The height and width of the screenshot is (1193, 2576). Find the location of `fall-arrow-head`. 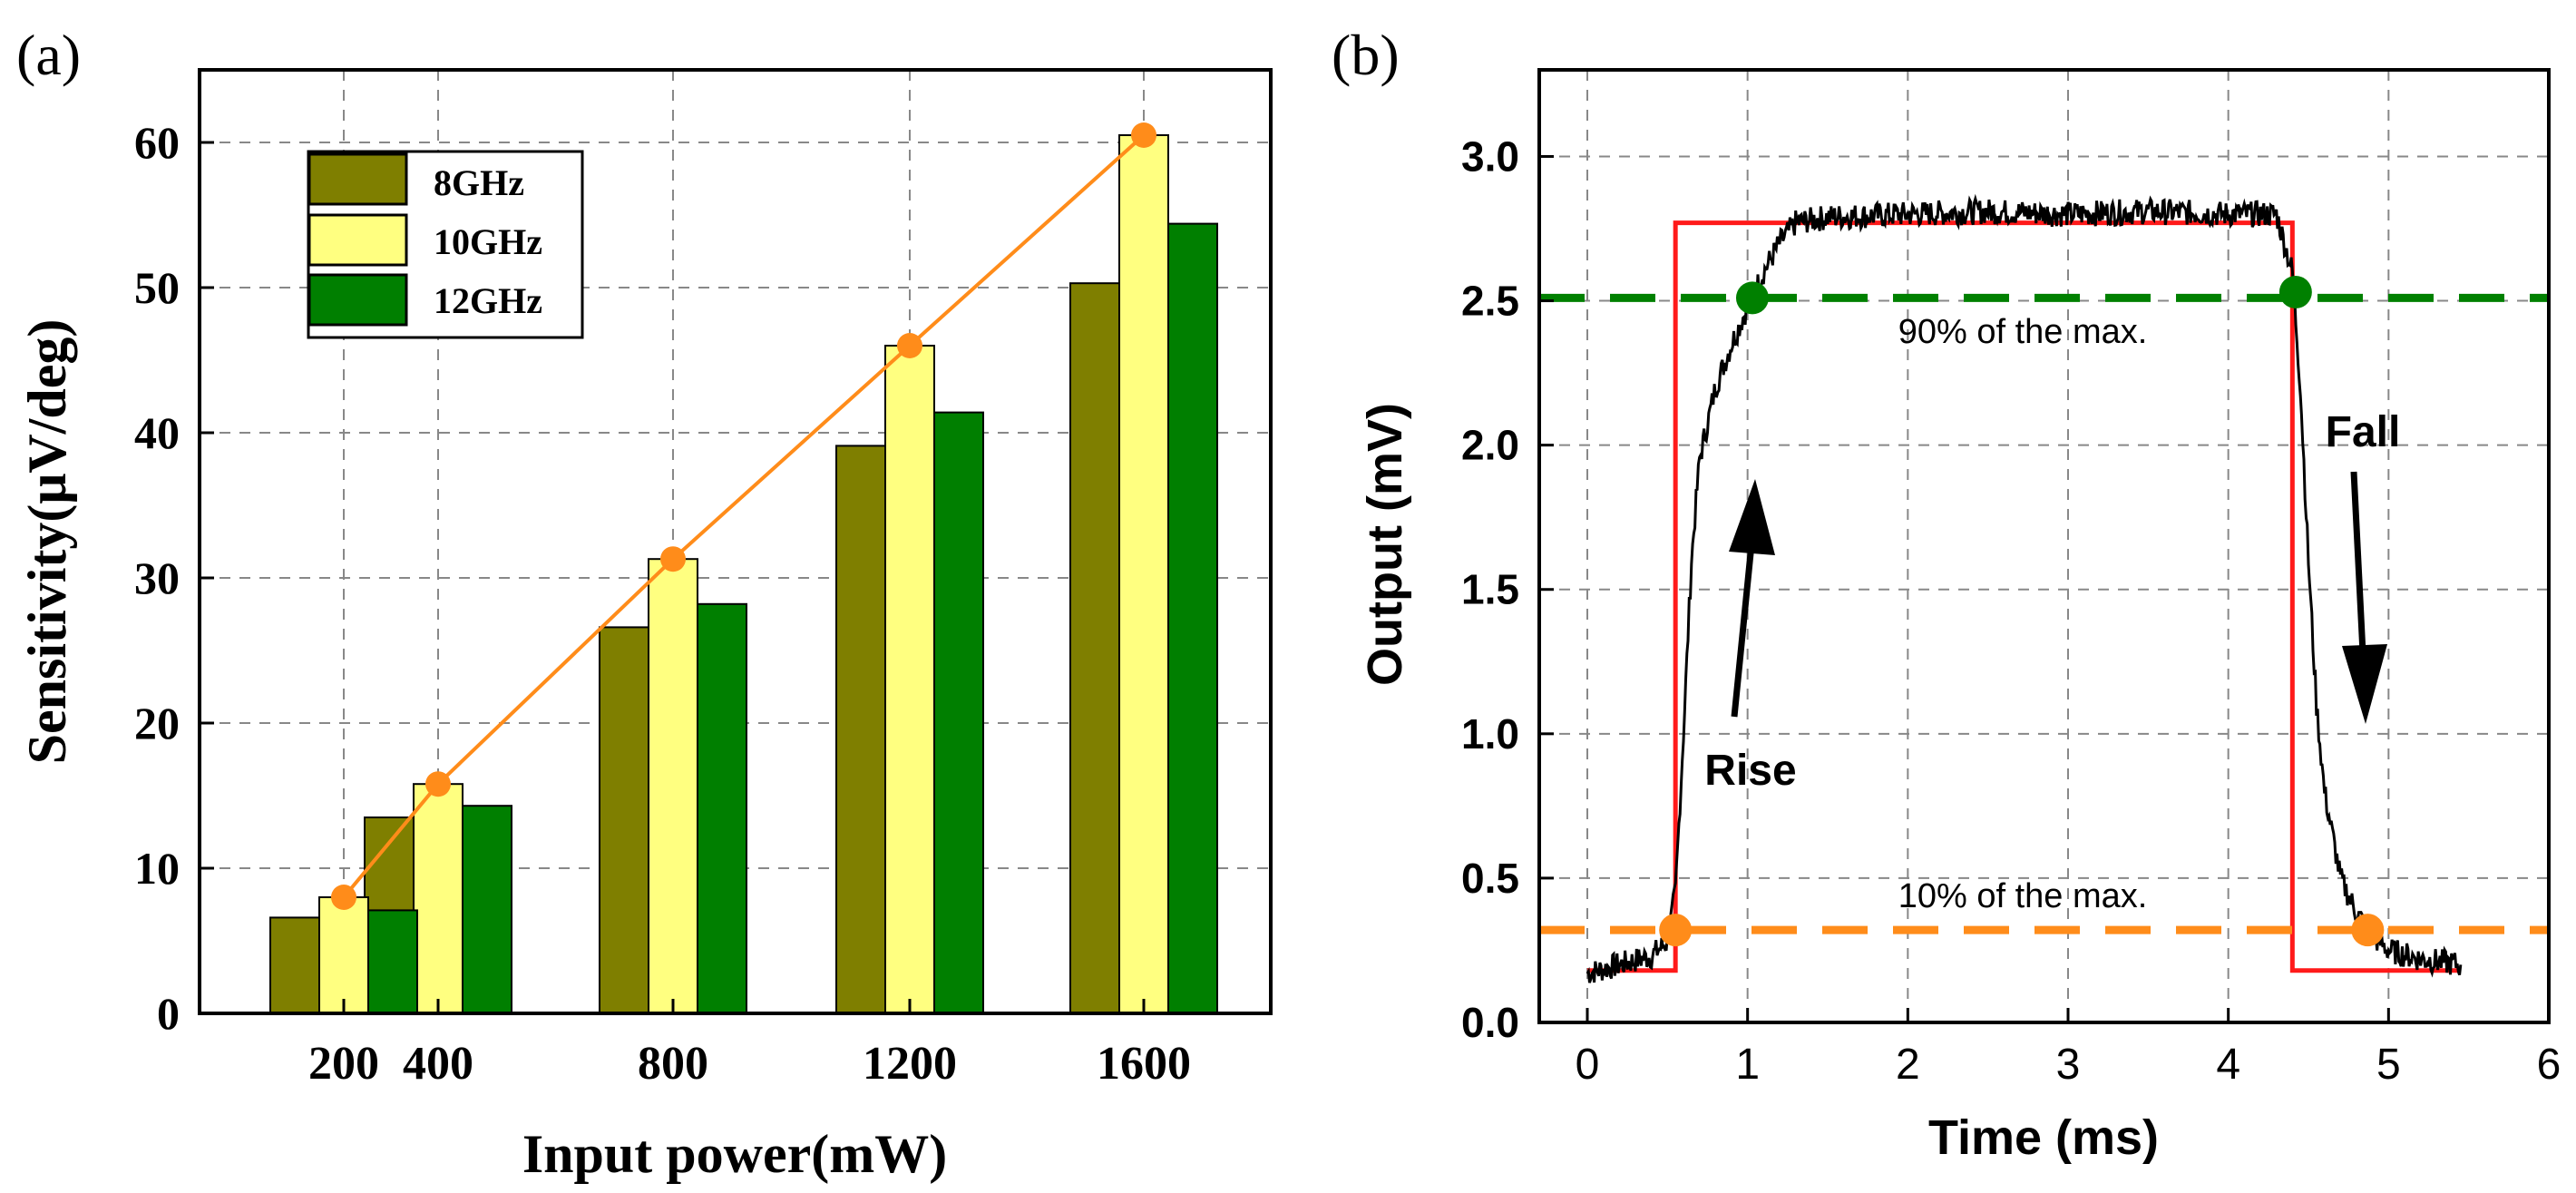

fall-arrow-head is located at coordinates (2364, 684).